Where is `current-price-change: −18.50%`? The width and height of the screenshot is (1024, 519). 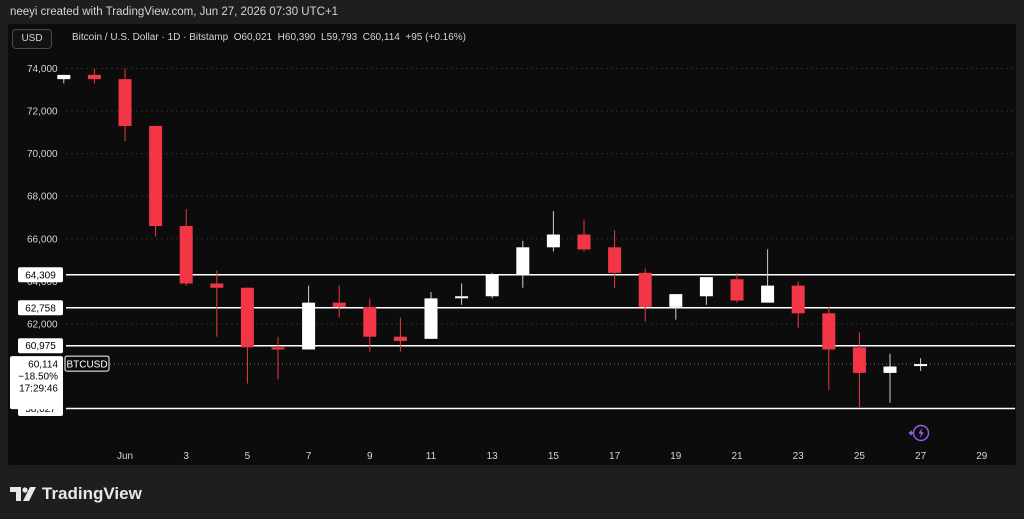
current-price-change: −18.50% is located at coordinates (38, 377).